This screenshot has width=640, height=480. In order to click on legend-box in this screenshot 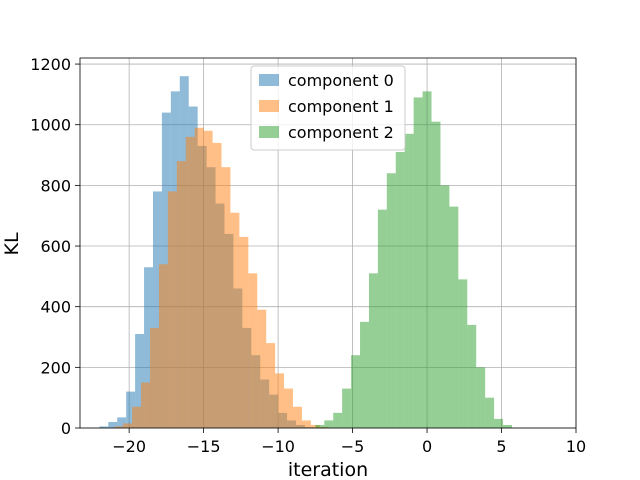, I will do `click(328, 108)`.